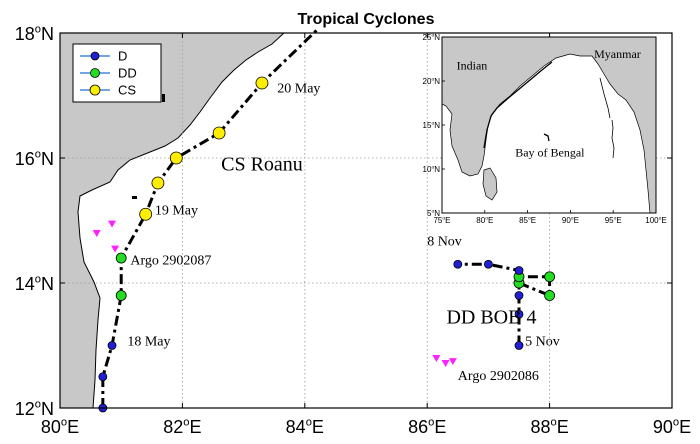  I want to click on inset-y-tick-label: 5oN, so click(433, 213).